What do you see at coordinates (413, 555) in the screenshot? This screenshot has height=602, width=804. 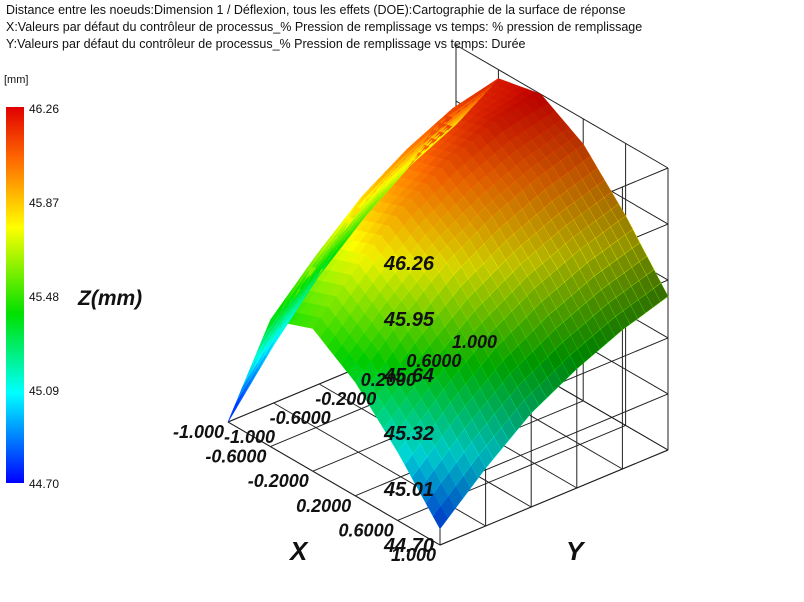 I see `x-tick-label: 1.000` at bounding box center [413, 555].